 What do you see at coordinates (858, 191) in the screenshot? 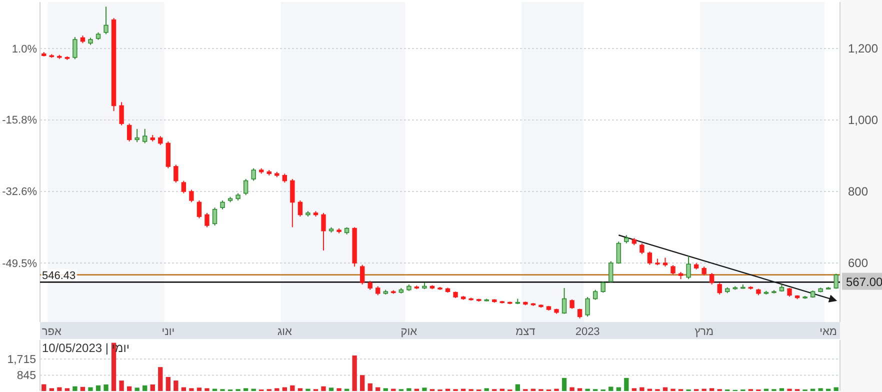
I see `y-tick-label: 800` at bounding box center [858, 191].